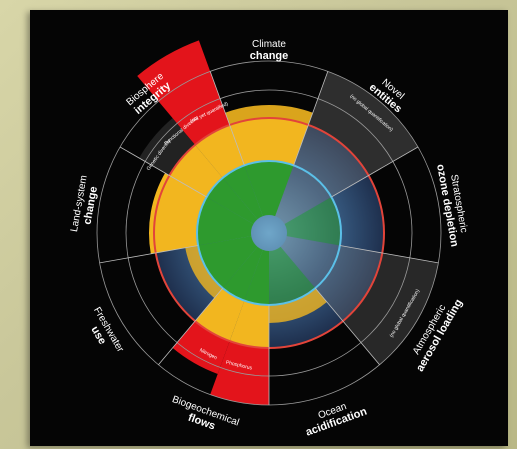  I want to click on label-0-top: Climate, so click(269, 44).